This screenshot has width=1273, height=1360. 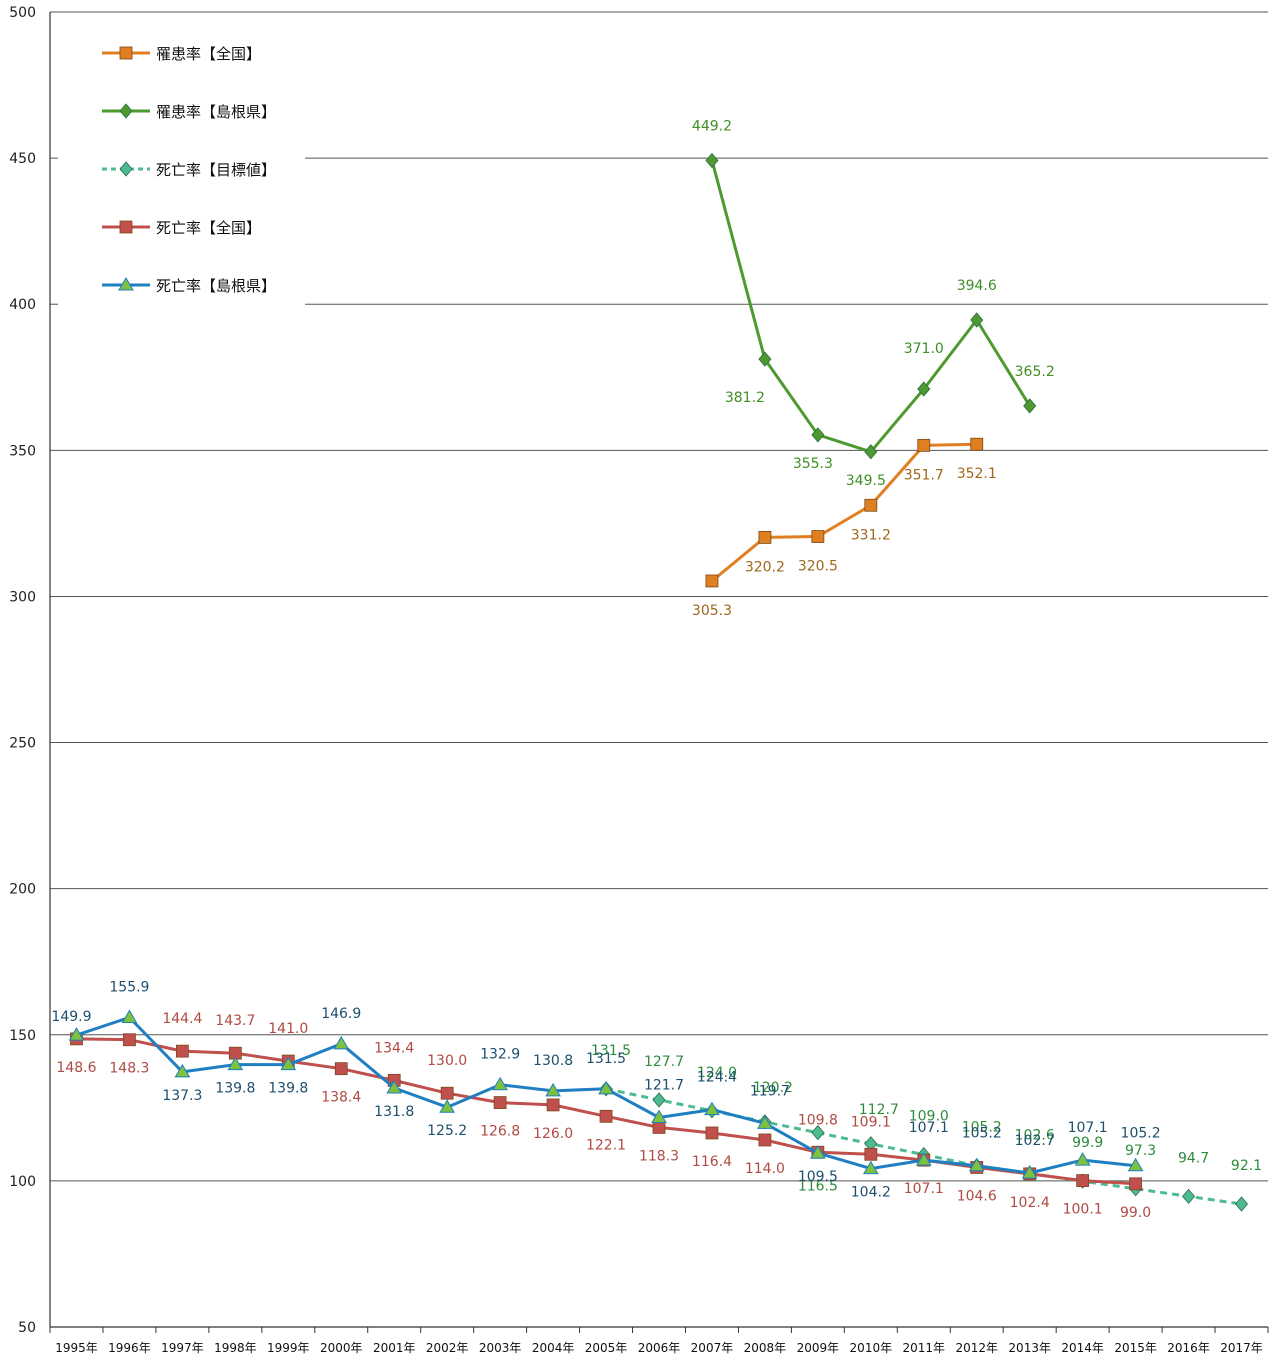 I want to click on data-label: 109.8, so click(x=818, y=1120).